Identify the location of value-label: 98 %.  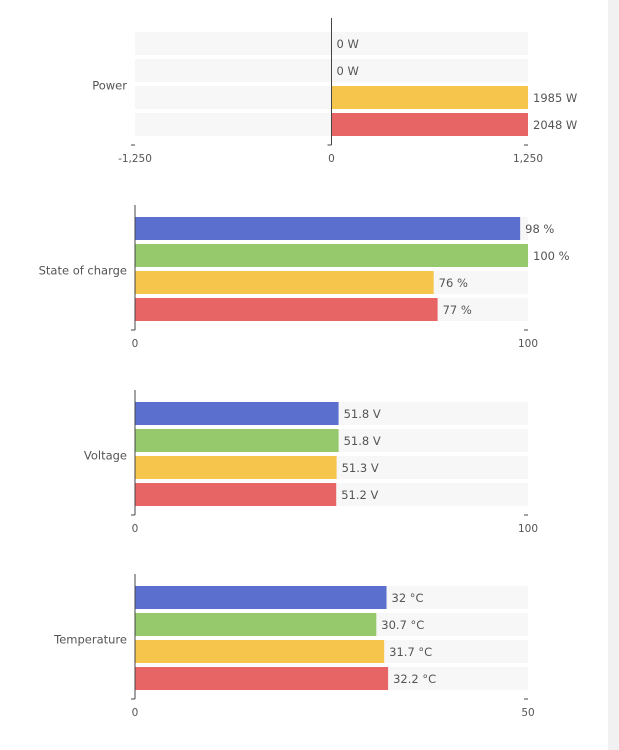
(539, 229).